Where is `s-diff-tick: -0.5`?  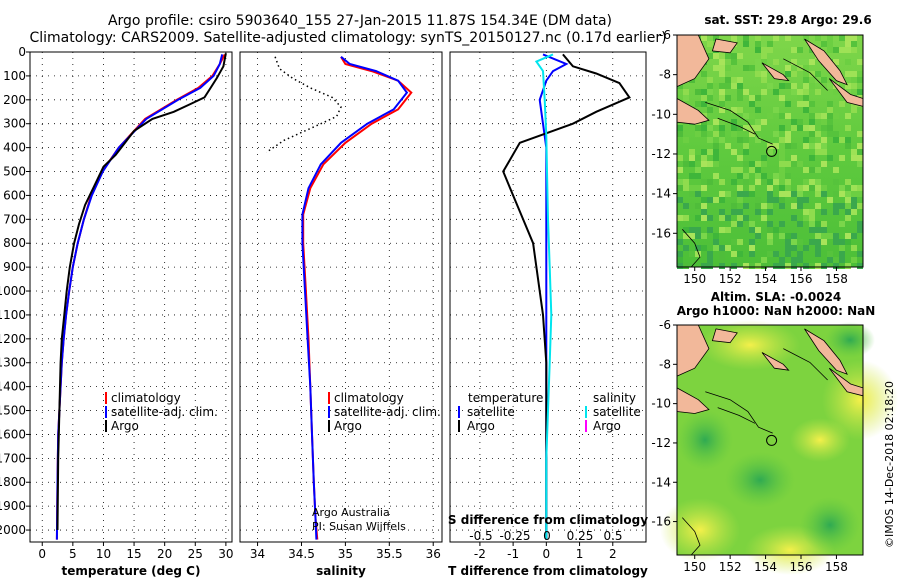 s-diff-tick: -0.5 is located at coordinates (480, 536).